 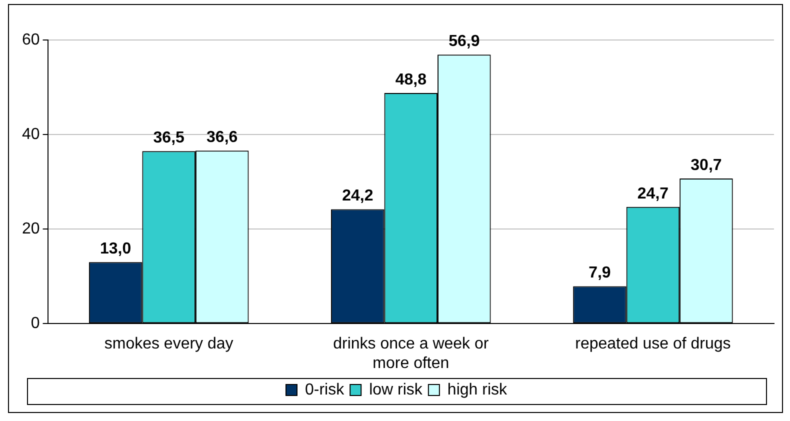 I want to click on data-label: 48,8, so click(x=411, y=79).